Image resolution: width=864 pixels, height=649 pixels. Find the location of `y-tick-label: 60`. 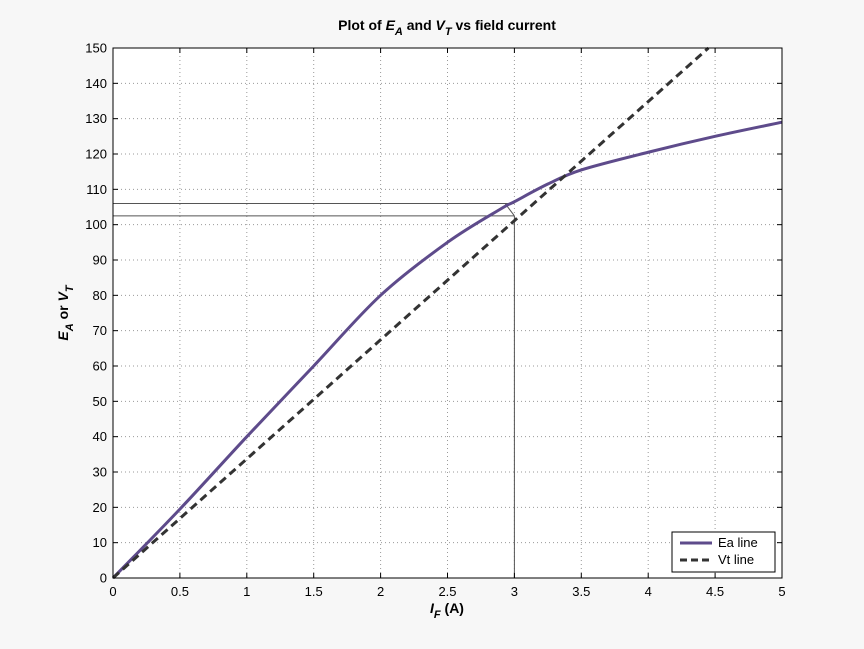

y-tick-label: 60 is located at coordinates (100, 366).